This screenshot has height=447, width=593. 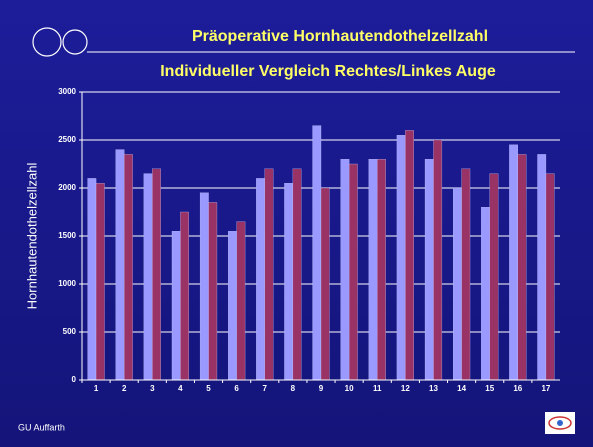 I want to click on y-tick-label: 3000, so click(x=67, y=91).